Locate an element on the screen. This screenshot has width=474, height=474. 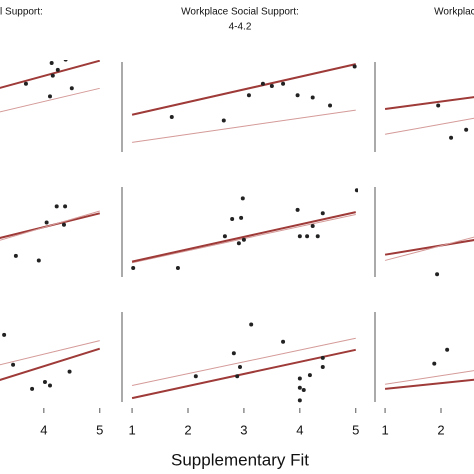
x-tick-label: 3 is located at coordinates (243, 429).